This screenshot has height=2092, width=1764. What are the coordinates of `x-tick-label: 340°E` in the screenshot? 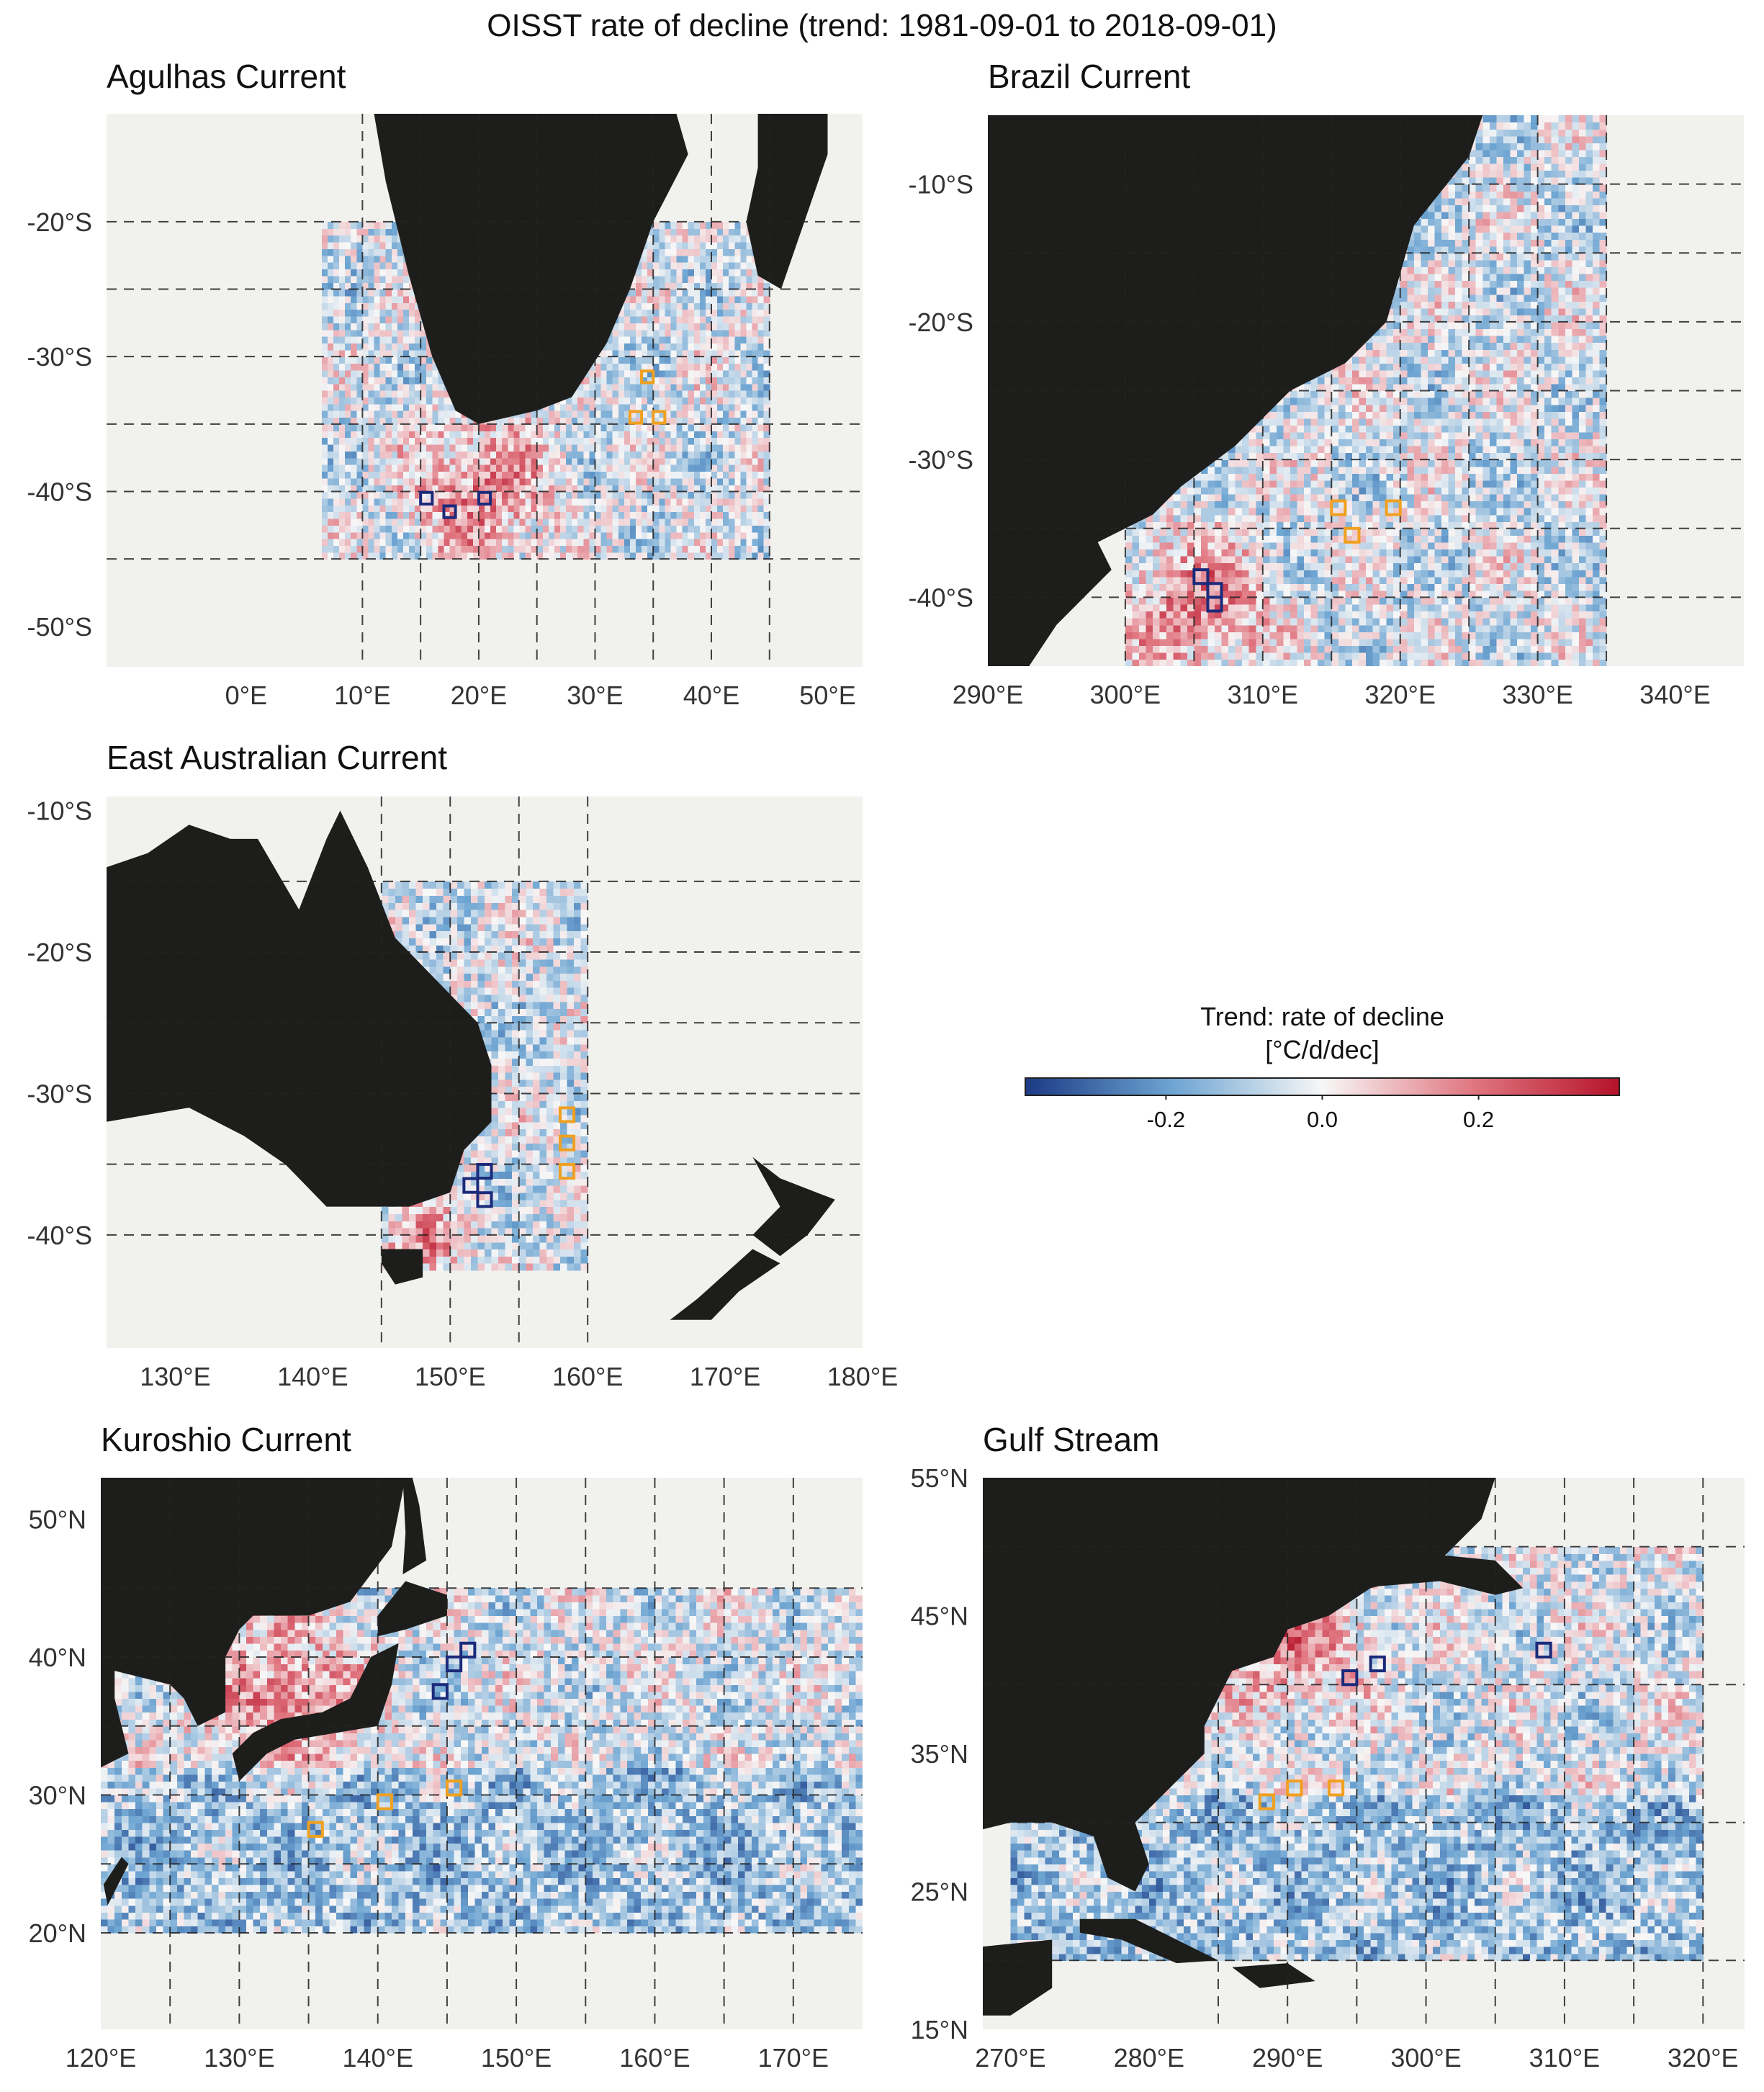 It's located at (1674, 694).